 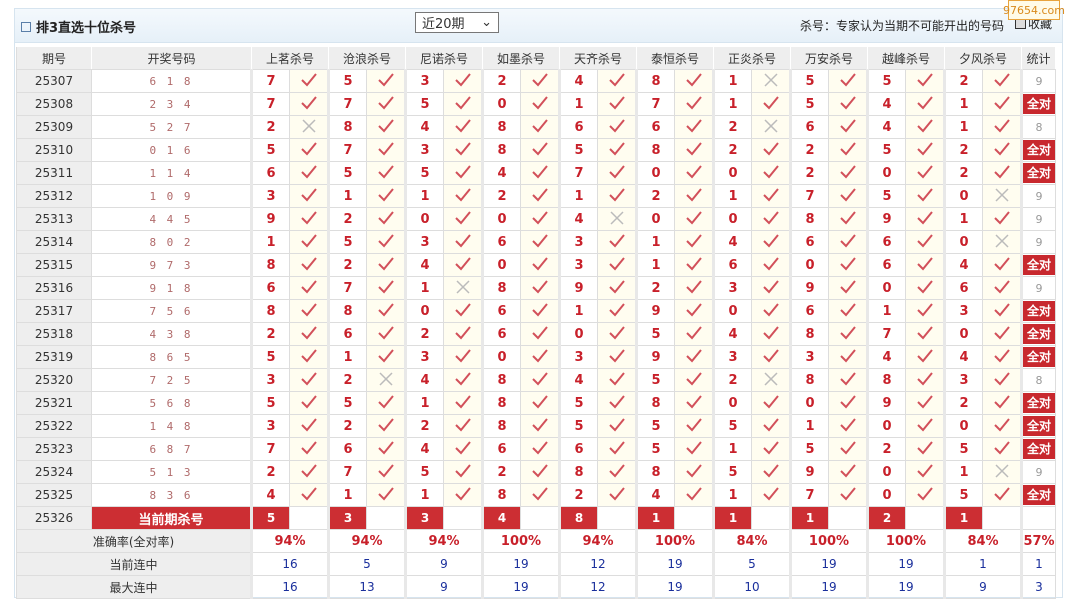 I want to click on summary-value: 10, so click(x=751, y=587).